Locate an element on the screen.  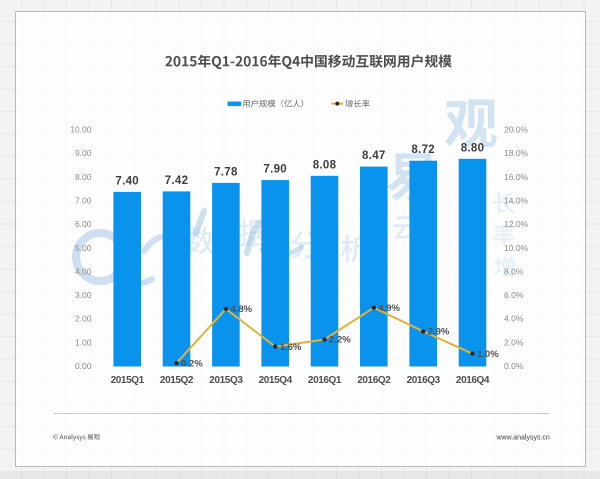
svg-text: 2.2% is located at coordinates (340, 340).